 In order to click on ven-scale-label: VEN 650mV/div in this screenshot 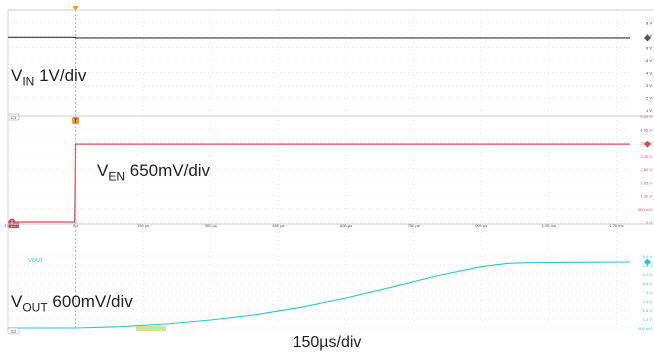, I will do `click(154, 172)`.